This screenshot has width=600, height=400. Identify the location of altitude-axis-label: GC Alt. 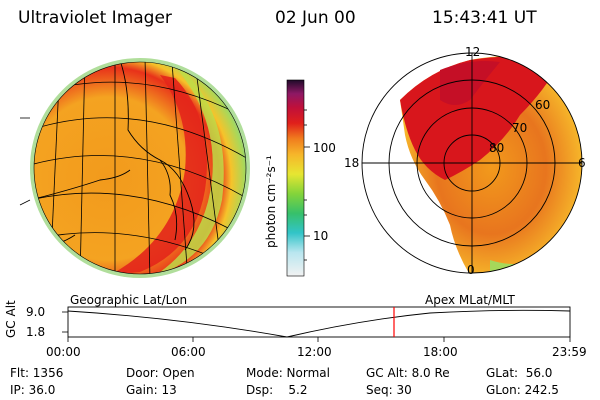
(11, 319).